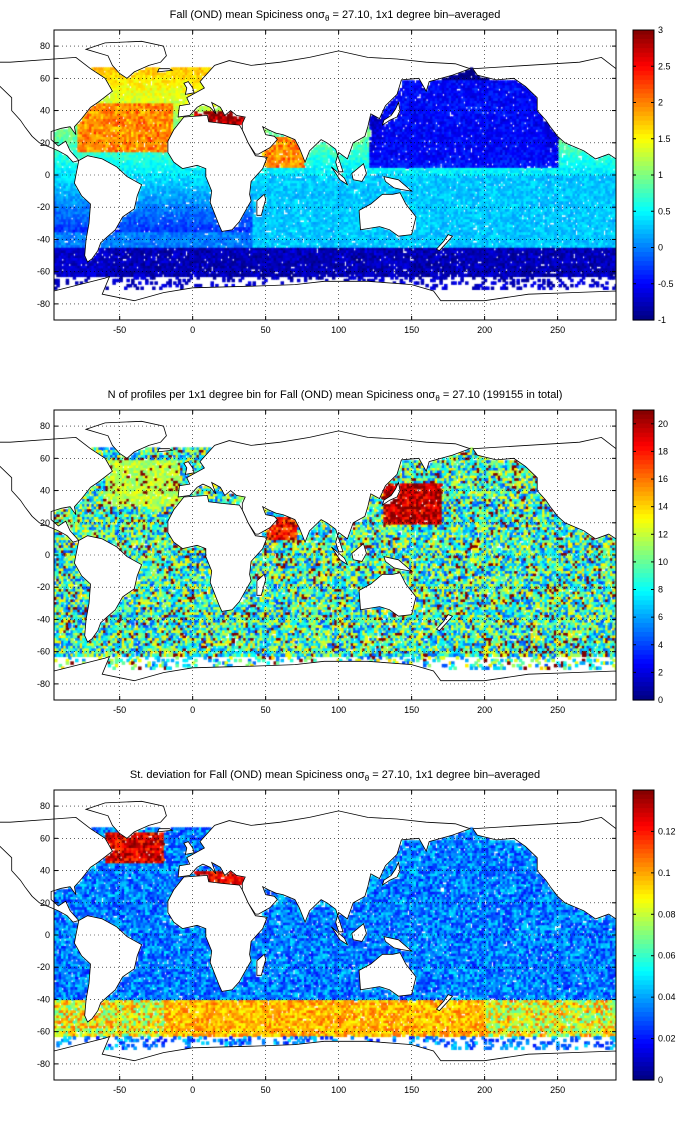  I want to click on colorbar-tick-label: 2.5, so click(664, 66).